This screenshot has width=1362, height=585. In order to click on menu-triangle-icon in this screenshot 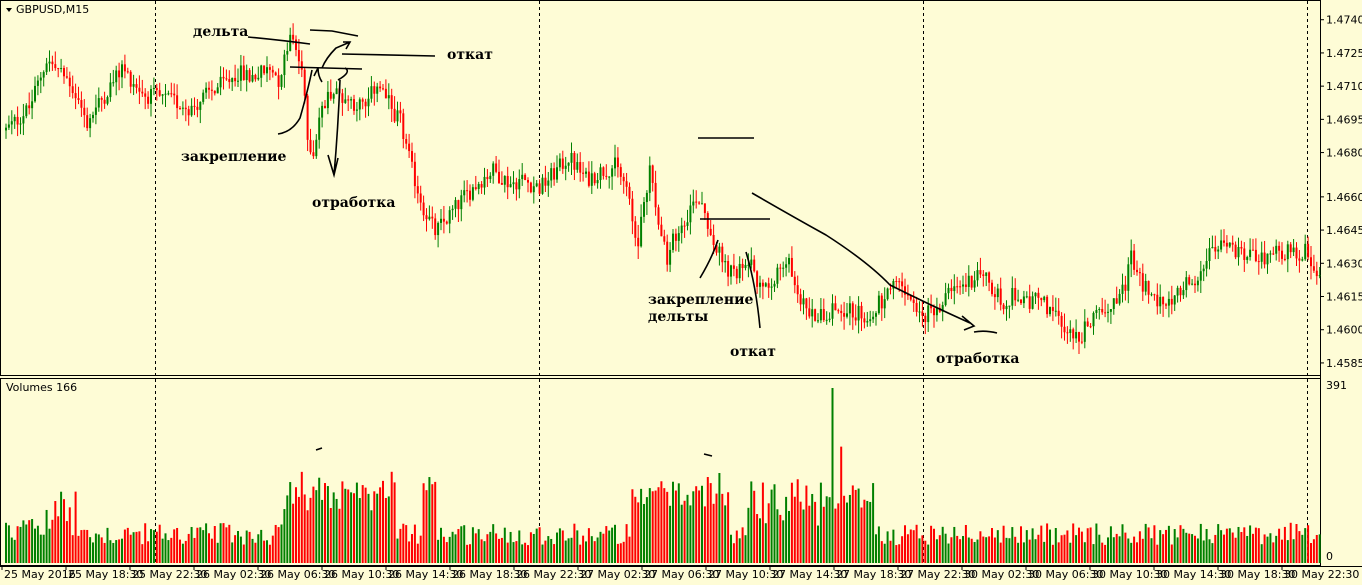, I will do `click(9, 10)`.